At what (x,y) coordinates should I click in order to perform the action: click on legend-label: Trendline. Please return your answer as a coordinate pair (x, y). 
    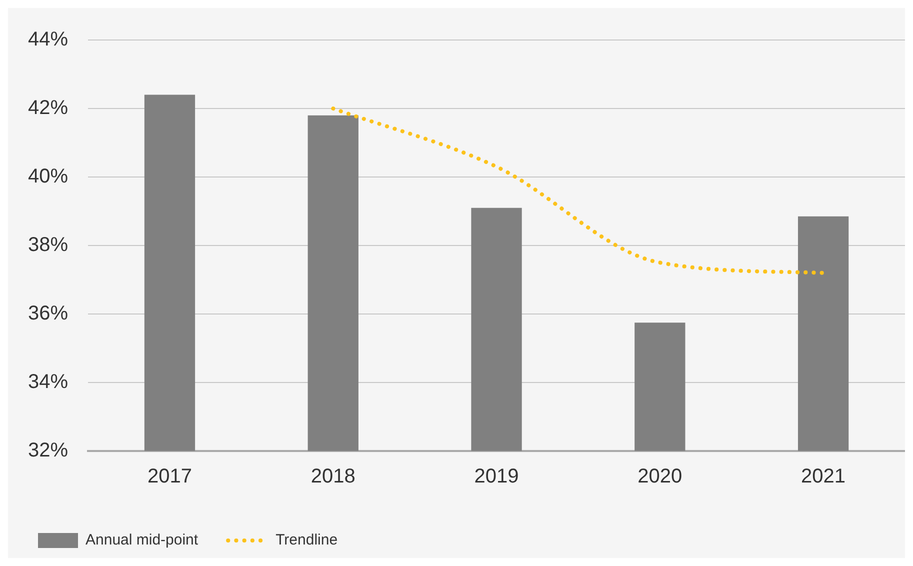
    Looking at the image, I should click on (307, 540).